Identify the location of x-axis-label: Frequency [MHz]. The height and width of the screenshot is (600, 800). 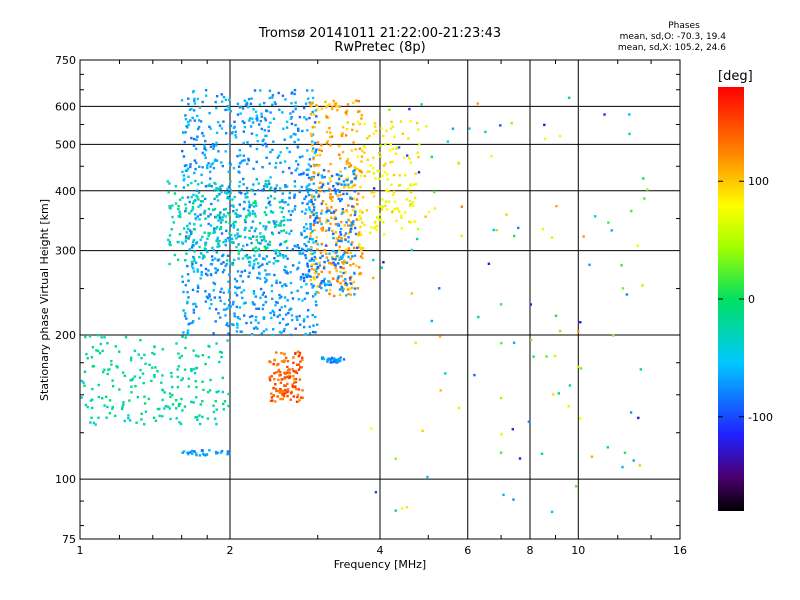
(380, 564).